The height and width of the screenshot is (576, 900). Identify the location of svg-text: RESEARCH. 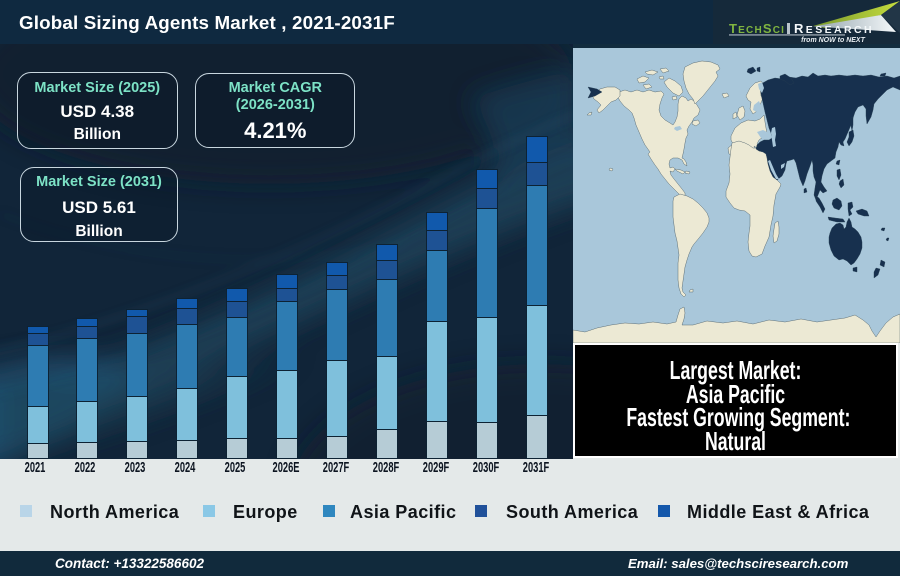
(834, 28).